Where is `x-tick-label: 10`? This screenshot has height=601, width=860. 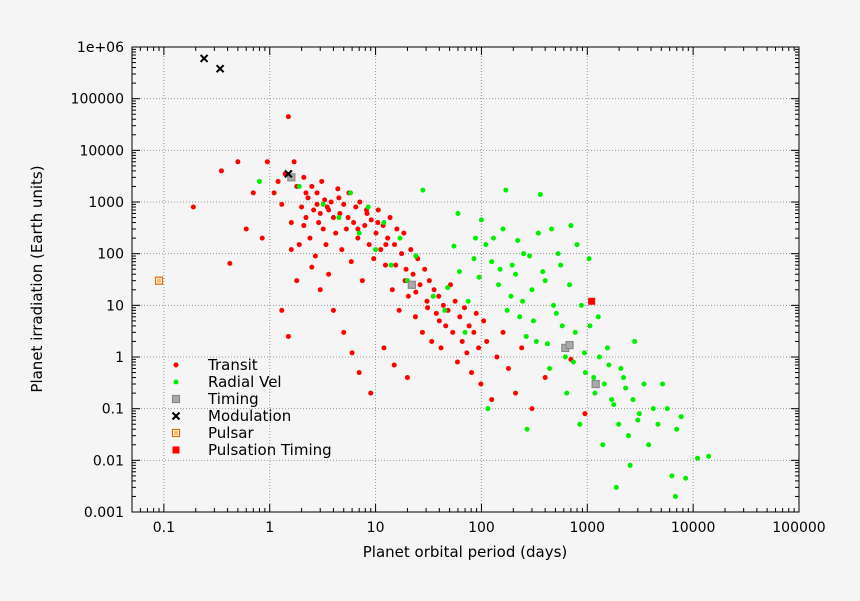
x-tick-label: 10 is located at coordinates (376, 528).